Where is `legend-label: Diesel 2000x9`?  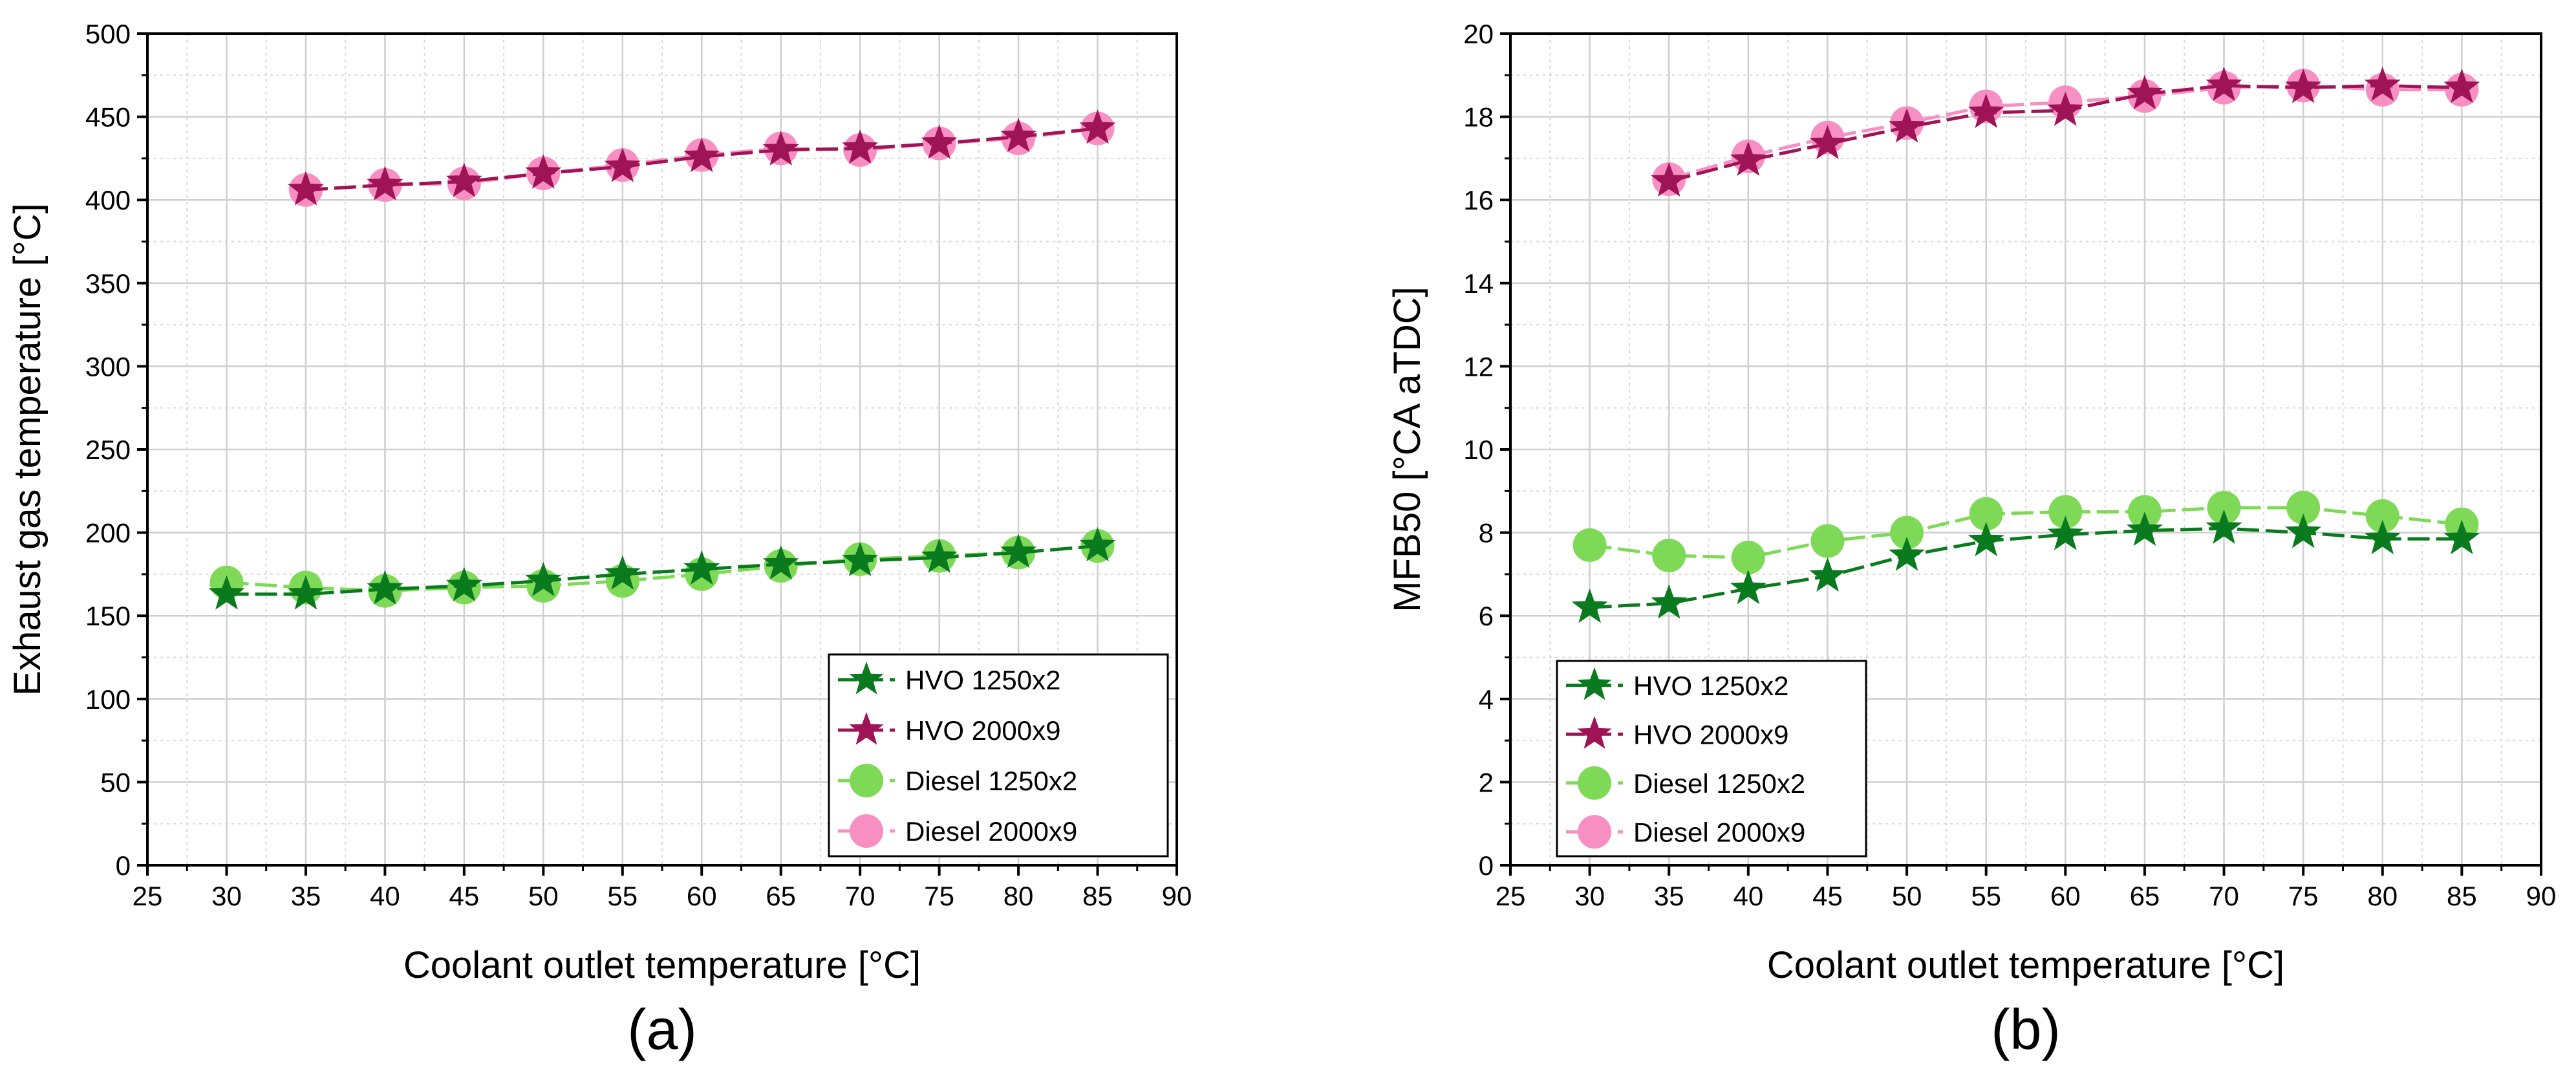 legend-label: Diesel 2000x9 is located at coordinates (991, 831).